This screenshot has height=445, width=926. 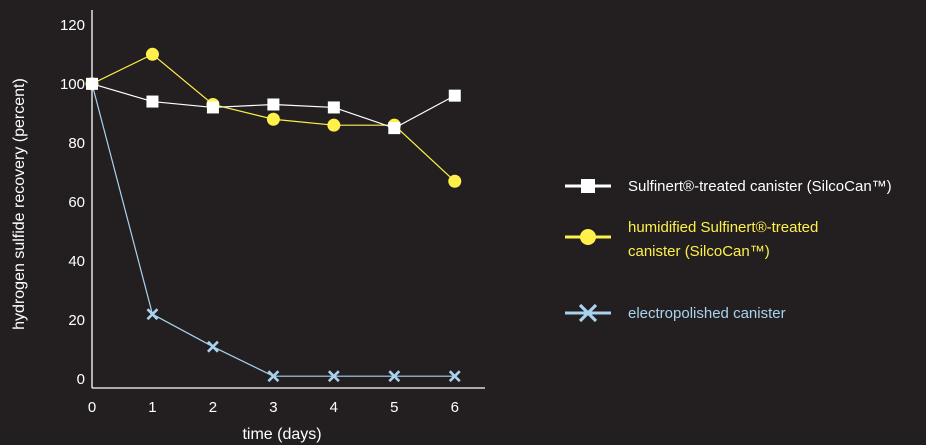 I want to click on x-tick-label: 6, so click(x=455, y=407).